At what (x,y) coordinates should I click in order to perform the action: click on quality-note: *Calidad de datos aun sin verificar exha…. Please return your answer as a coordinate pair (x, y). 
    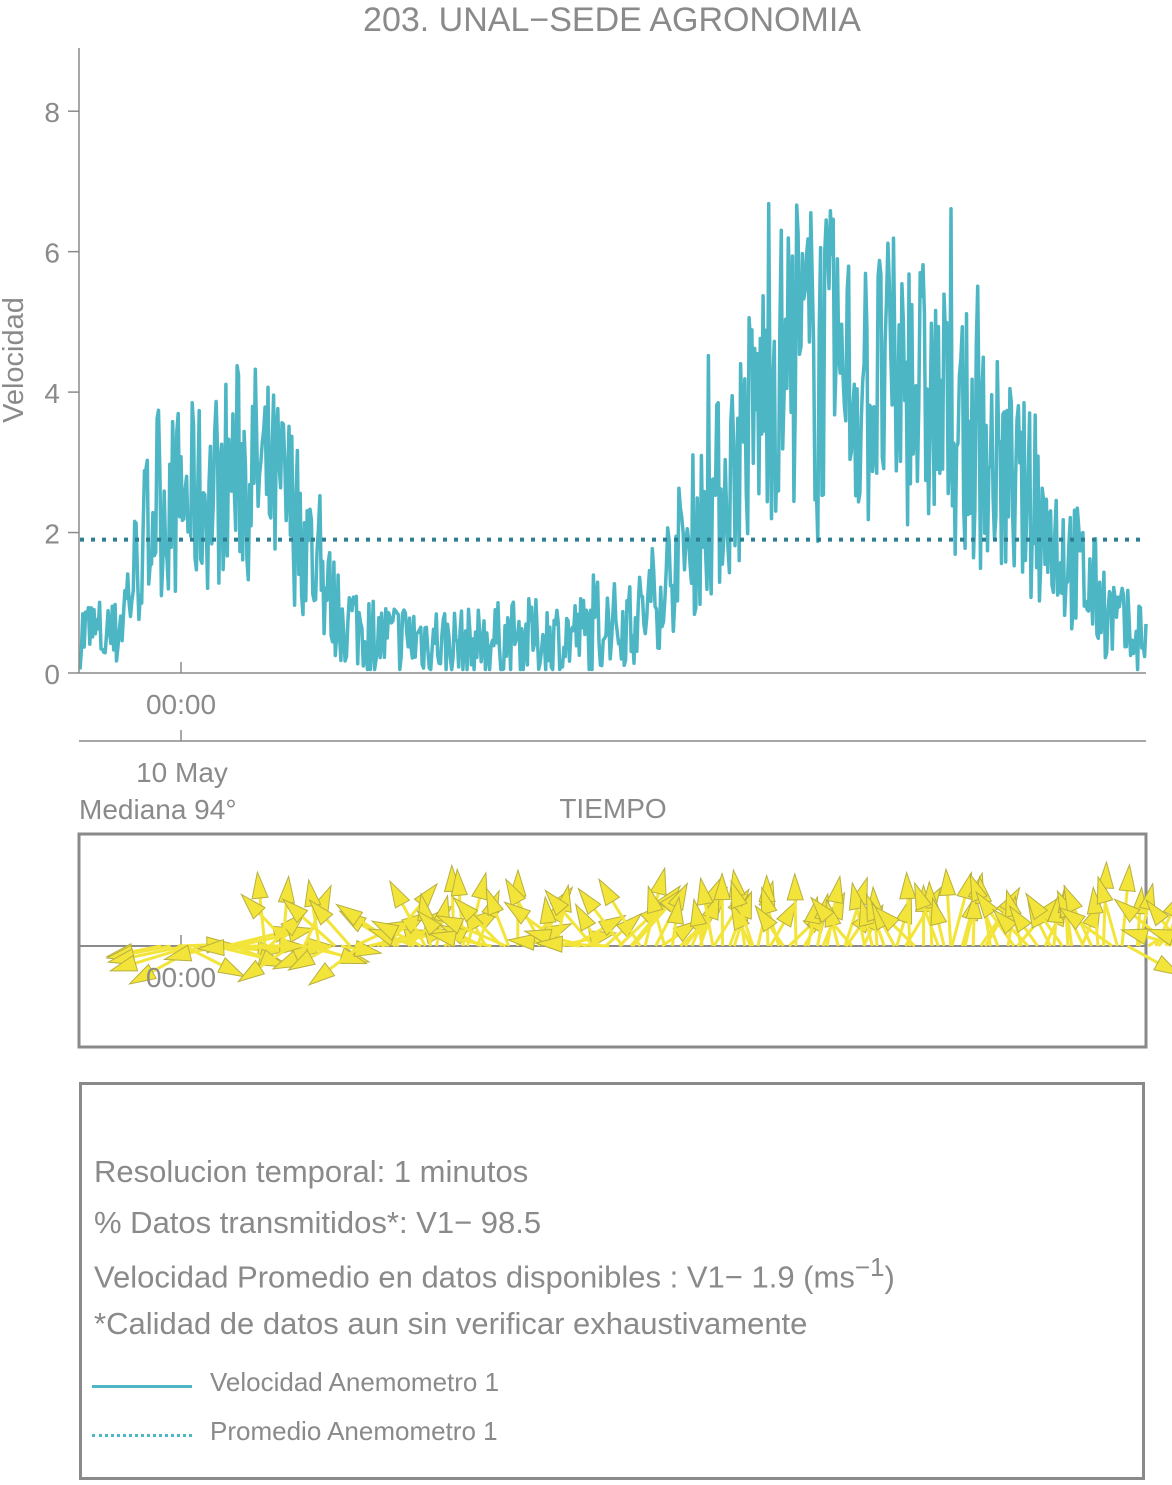
    Looking at the image, I should click on (451, 1323).